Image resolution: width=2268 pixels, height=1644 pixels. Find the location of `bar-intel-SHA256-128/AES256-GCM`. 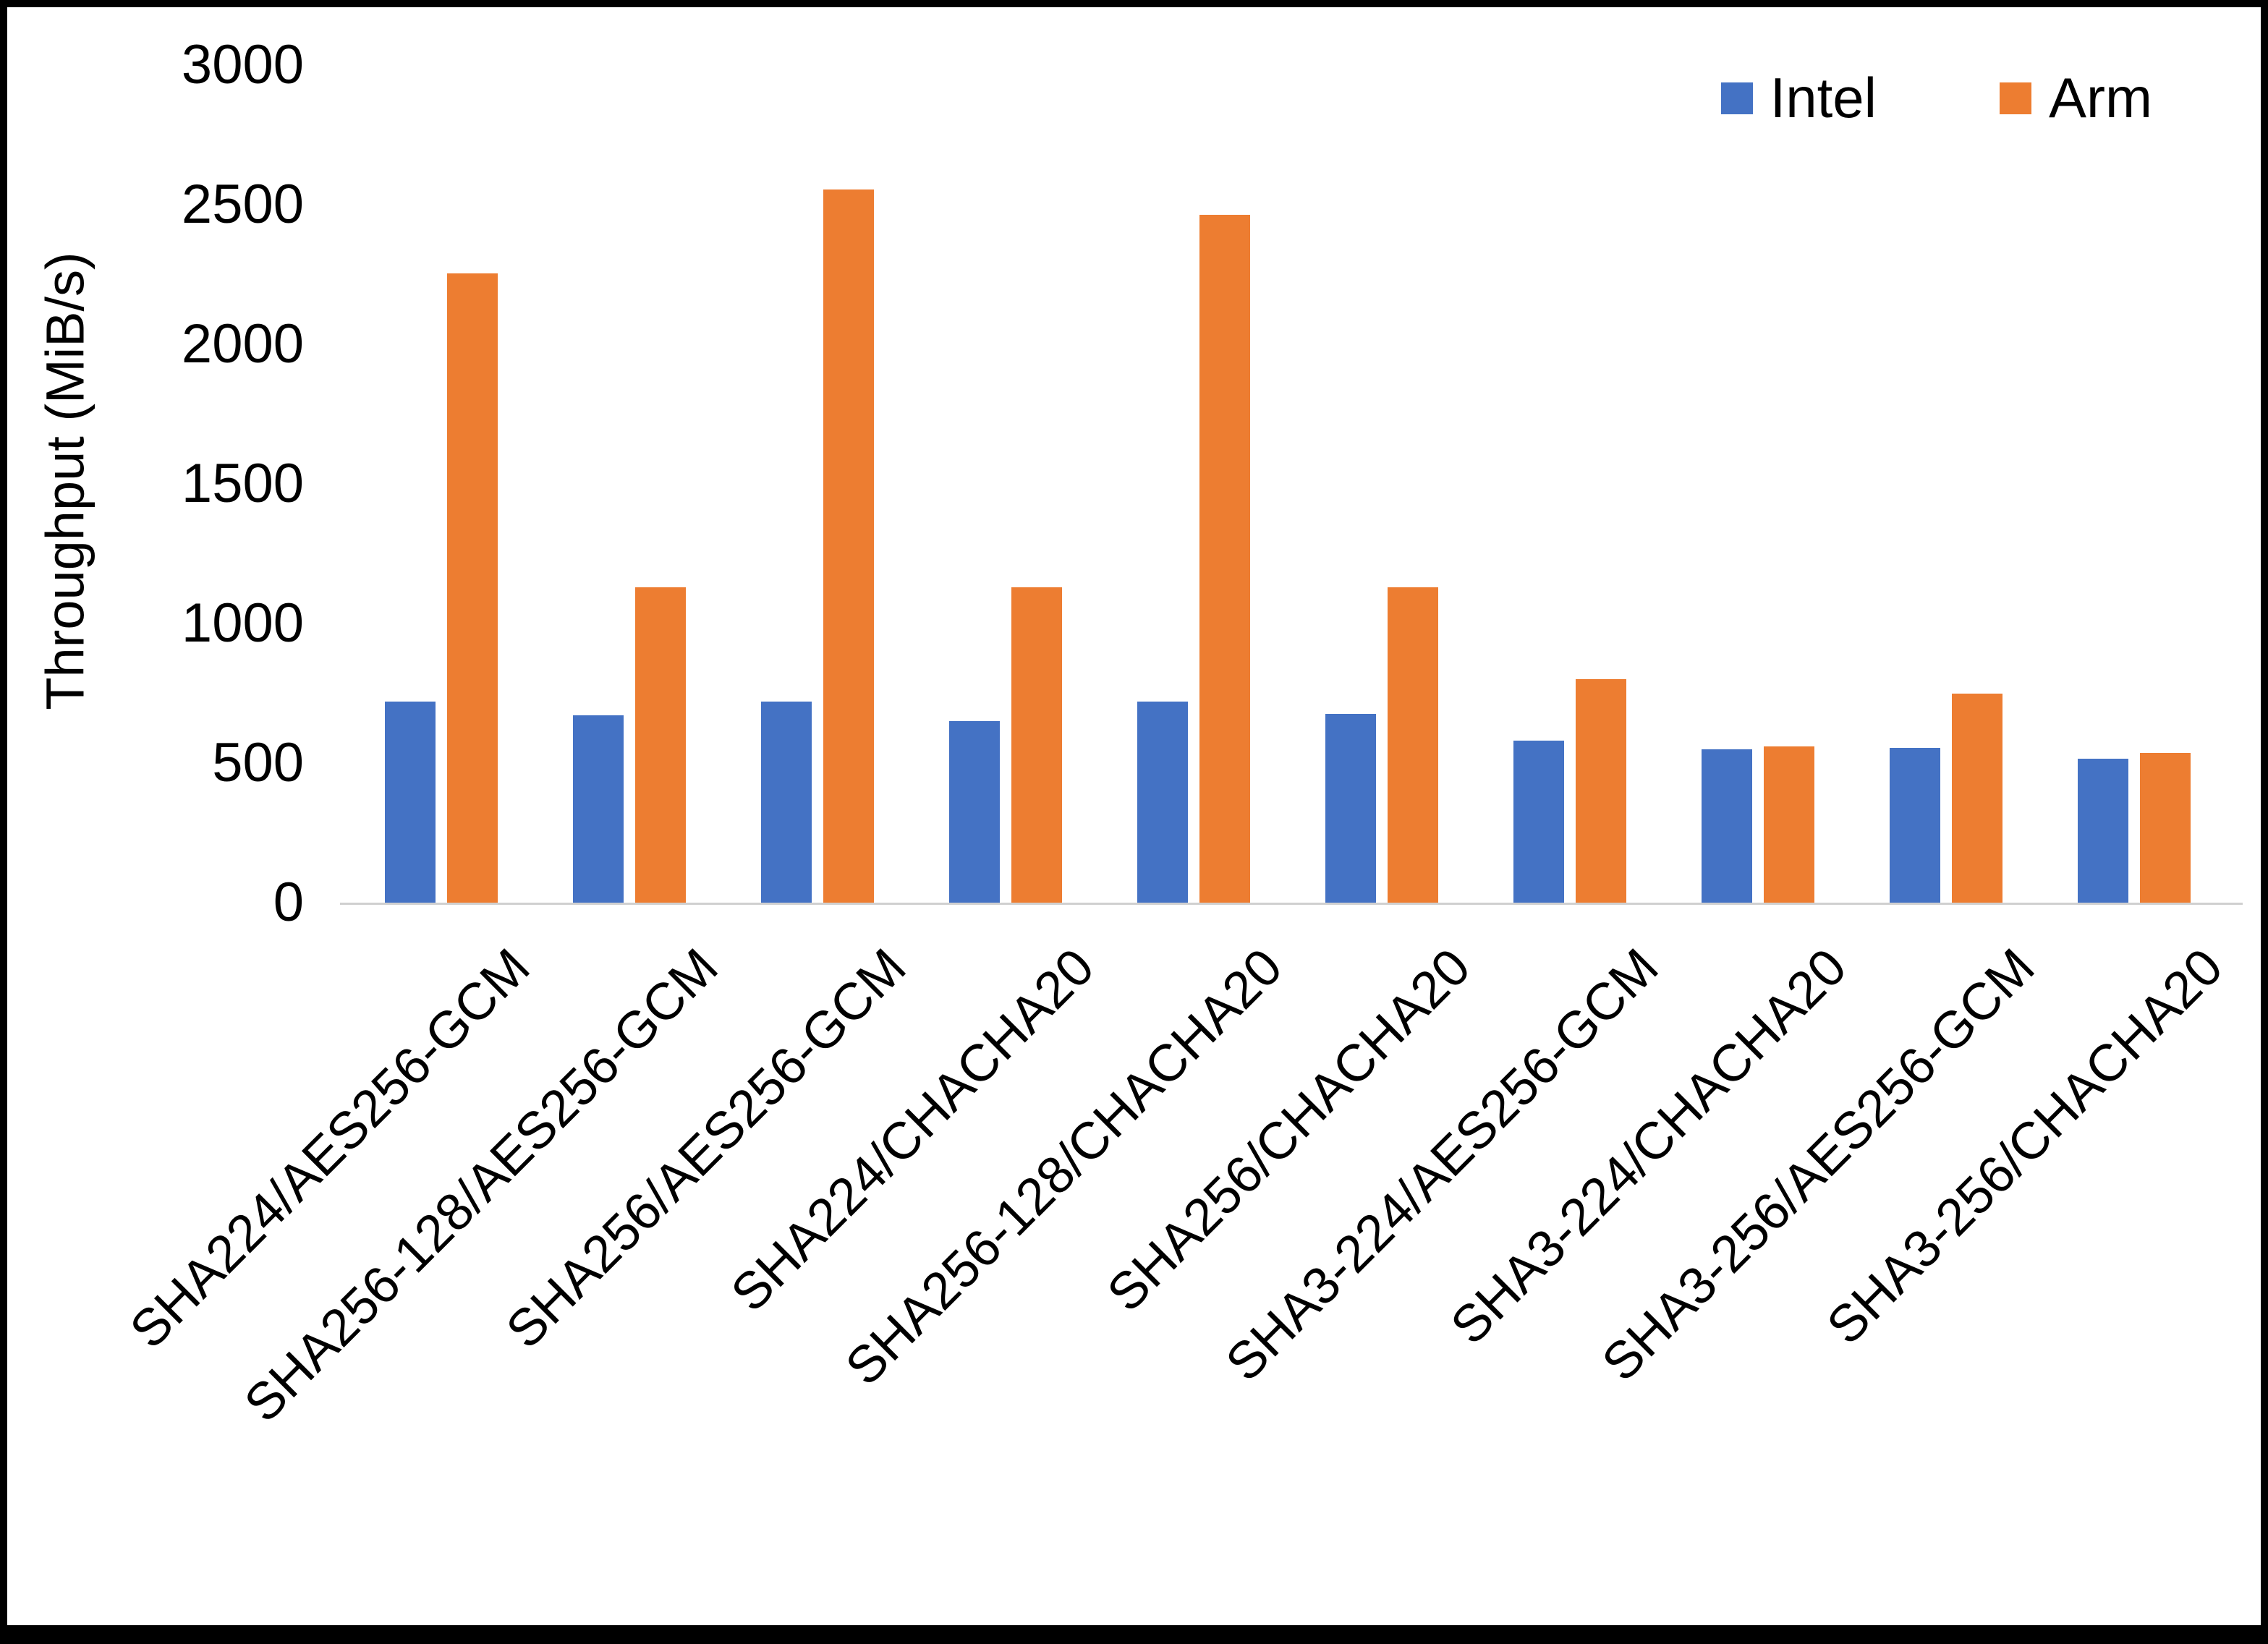

bar-intel-SHA256-128/AES256-GCM is located at coordinates (598, 809).